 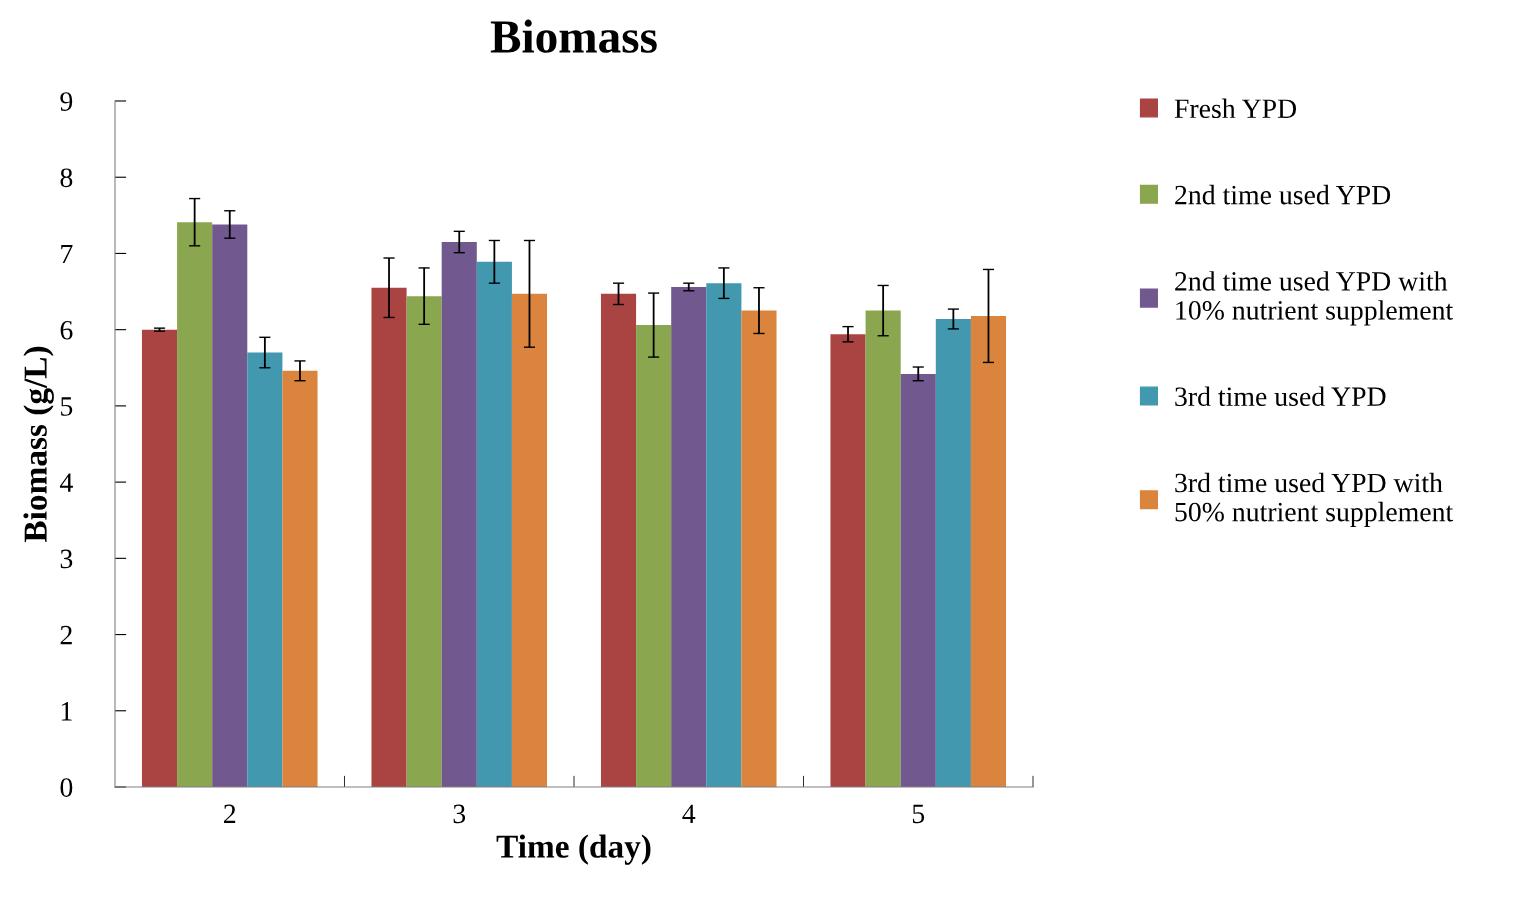 I want to click on legend-label: 2nd time used YPD with 10% nutrient supplement, so click(x=1314, y=298).